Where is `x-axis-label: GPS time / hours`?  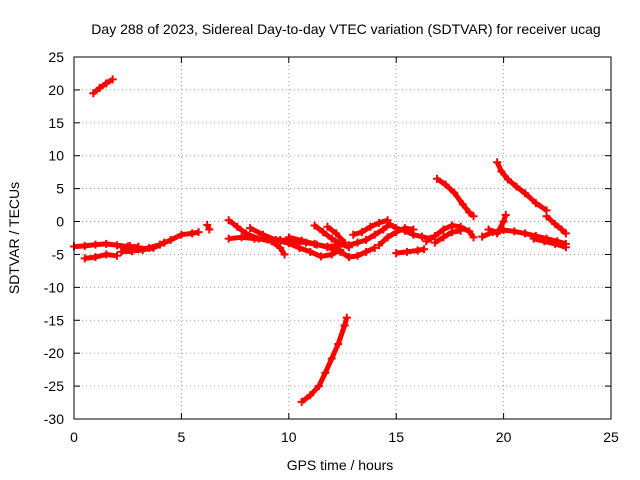 x-axis-label: GPS time / hours is located at coordinates (340, 465).